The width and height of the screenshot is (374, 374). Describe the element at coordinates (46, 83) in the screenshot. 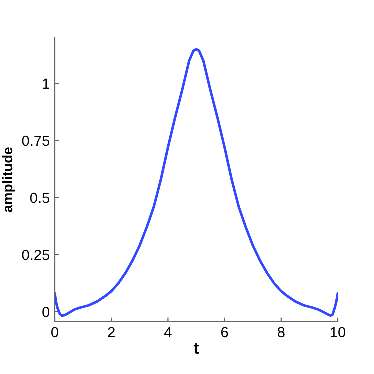

I see `y-tick-label: 1` at that location.